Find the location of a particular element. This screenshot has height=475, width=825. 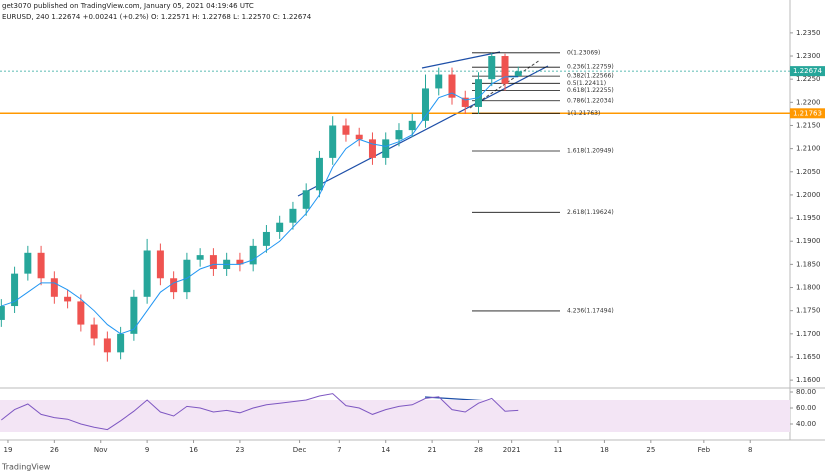

y-tick-label: 1.1750 is located at coordinates (808, 311).